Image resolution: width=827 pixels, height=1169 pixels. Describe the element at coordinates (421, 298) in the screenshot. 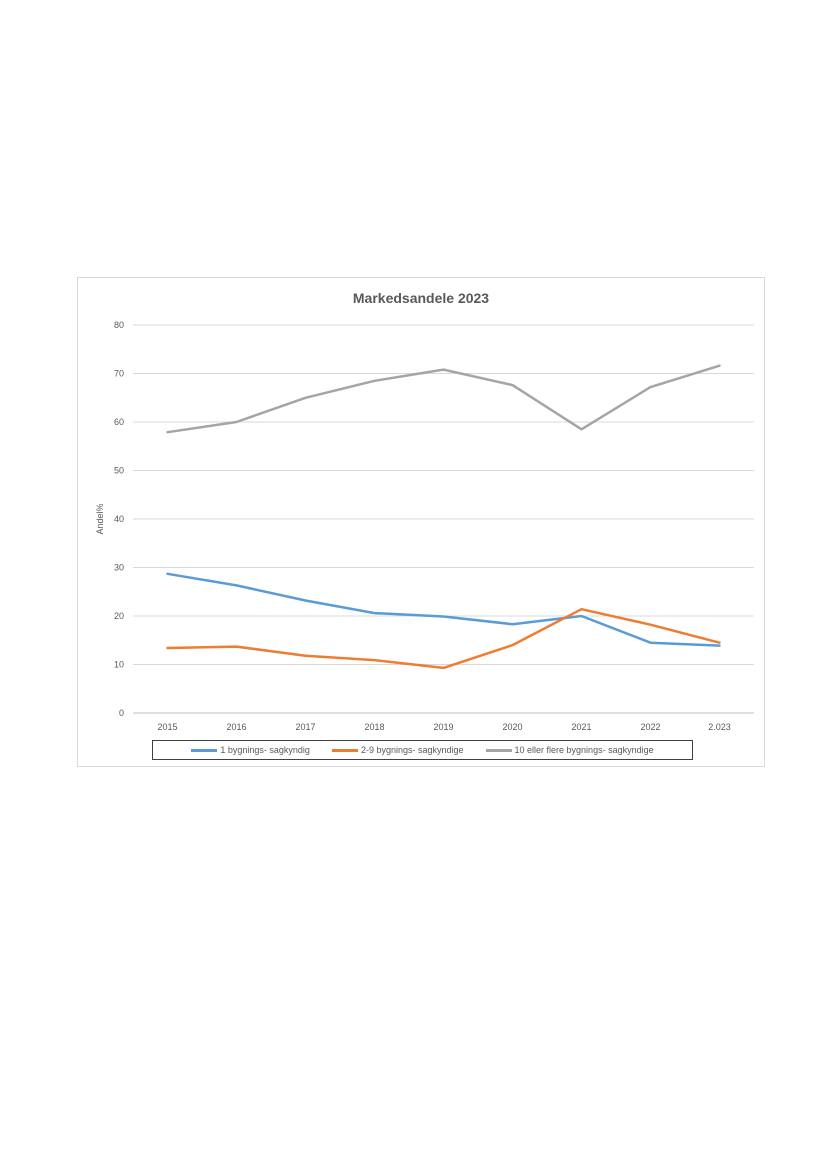

I see `chart-title: Markedsandele 2023` at that location.